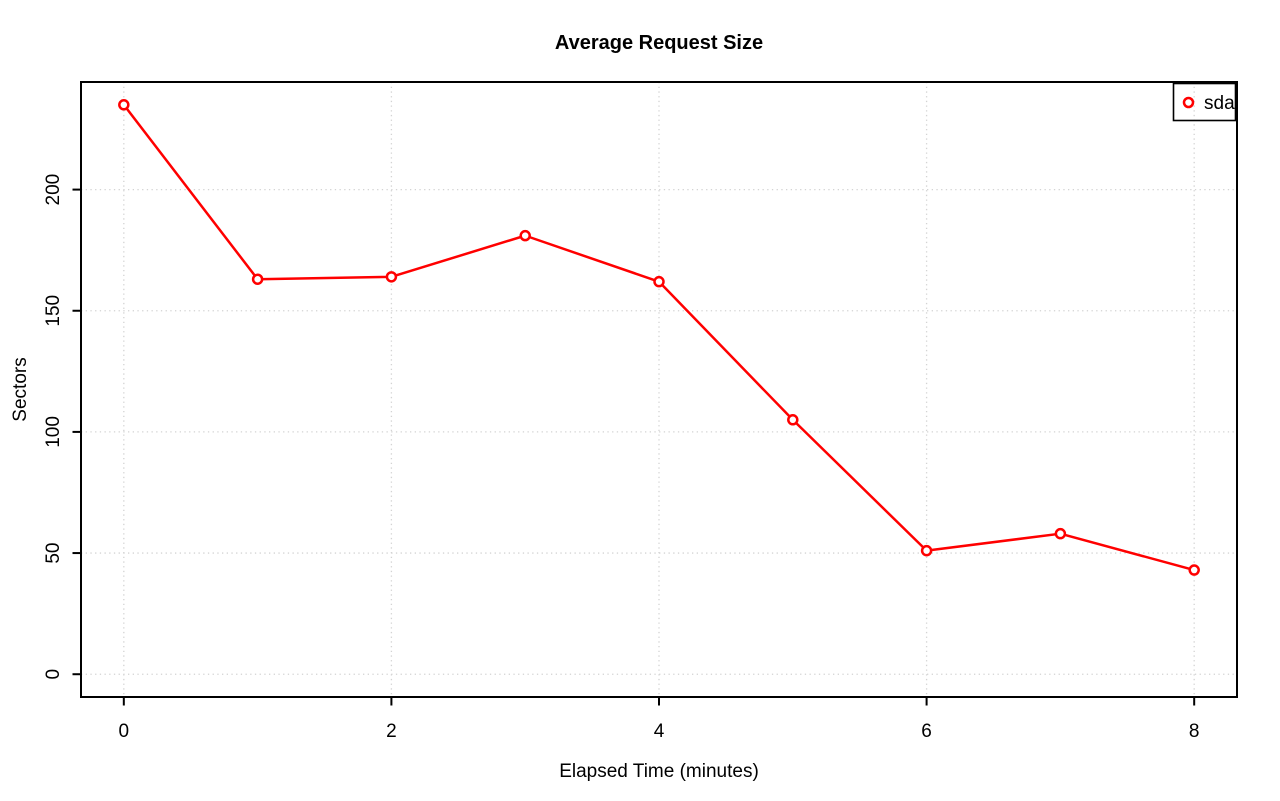 The height and width of the screenshot is (801, 1280). I want to click on y-tick-label: 200, so click(53, 190).